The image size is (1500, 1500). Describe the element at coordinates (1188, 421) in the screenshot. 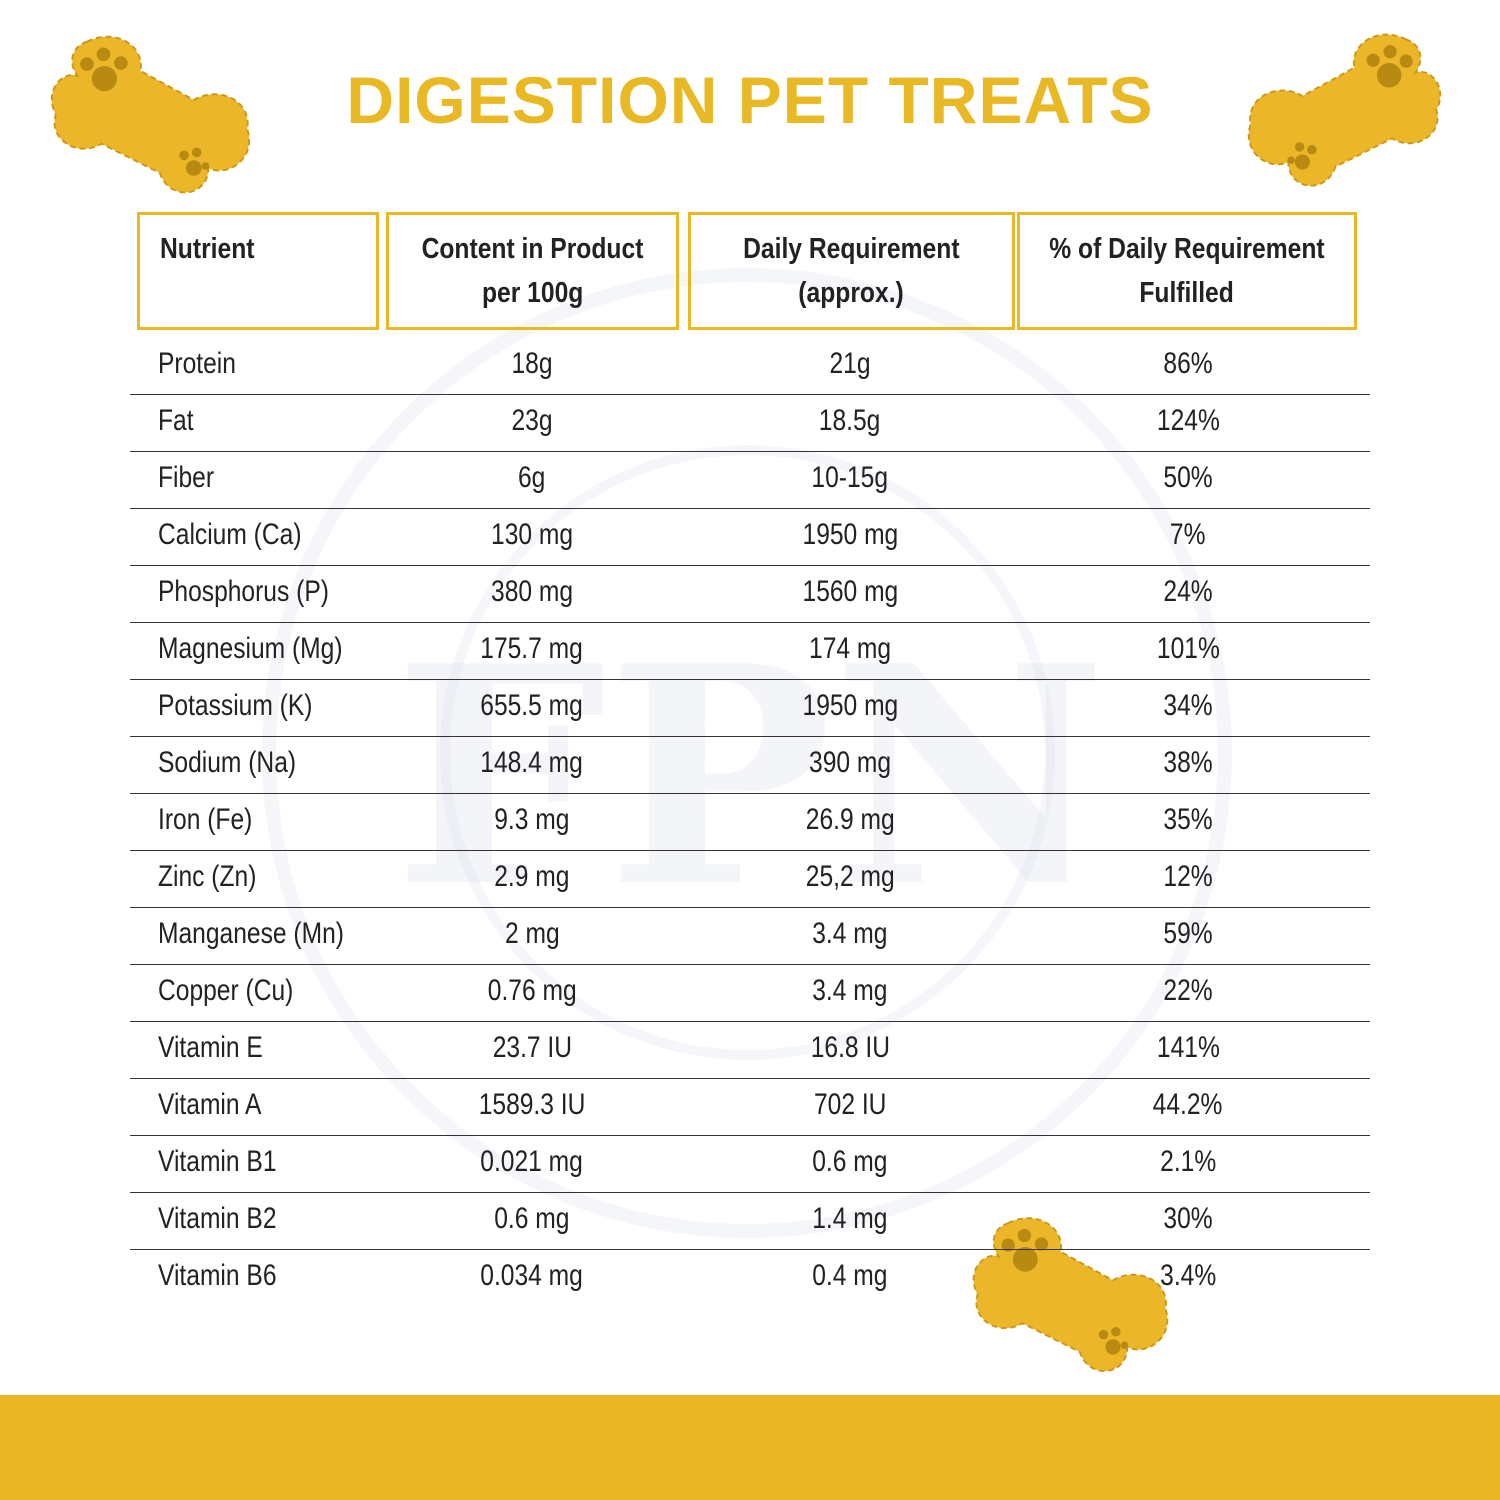

I see `percent-fulfilled-value: 124%` at that location.